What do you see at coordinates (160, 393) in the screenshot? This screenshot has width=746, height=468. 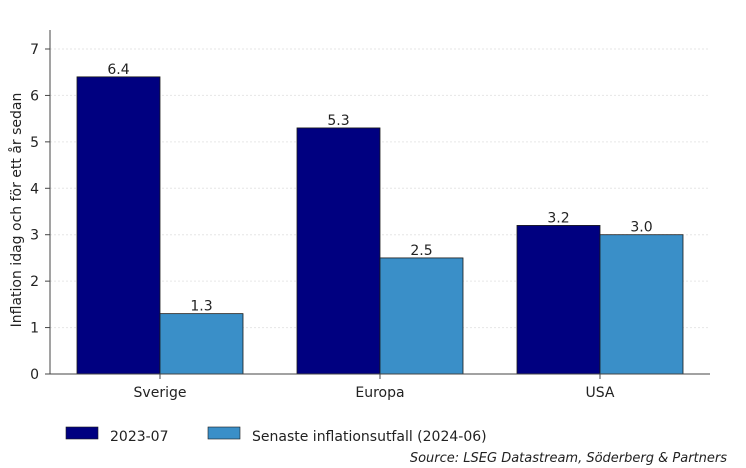 I see `x-tick-label: Sverige` at bounding box center [160, 393].